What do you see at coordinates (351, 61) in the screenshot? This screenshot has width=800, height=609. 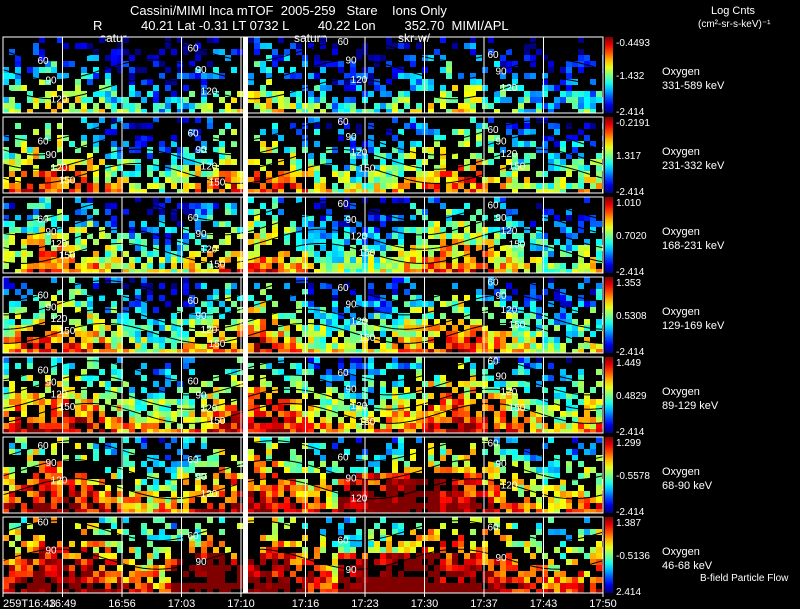 I see `contour-label: 90` at bounding box center [351, 61].